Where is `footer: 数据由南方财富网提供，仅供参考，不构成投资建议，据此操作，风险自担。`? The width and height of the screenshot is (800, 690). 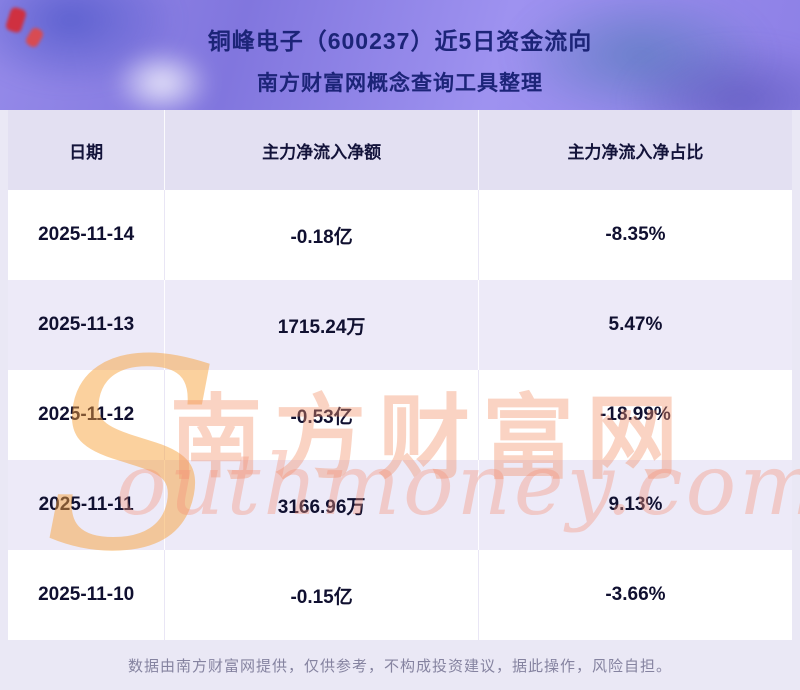 footer: 数据由南方财富网提供，仅供参考，不构成投资建议，据此操作，风险自担。 is located at coordinates (400, 665).